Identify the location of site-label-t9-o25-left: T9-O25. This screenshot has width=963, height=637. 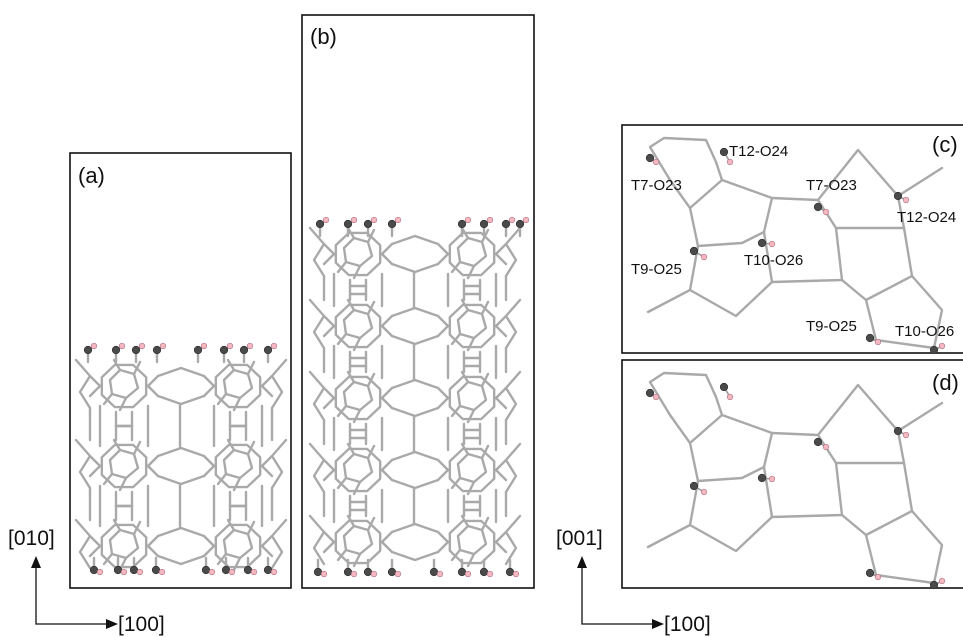
(656, 269).